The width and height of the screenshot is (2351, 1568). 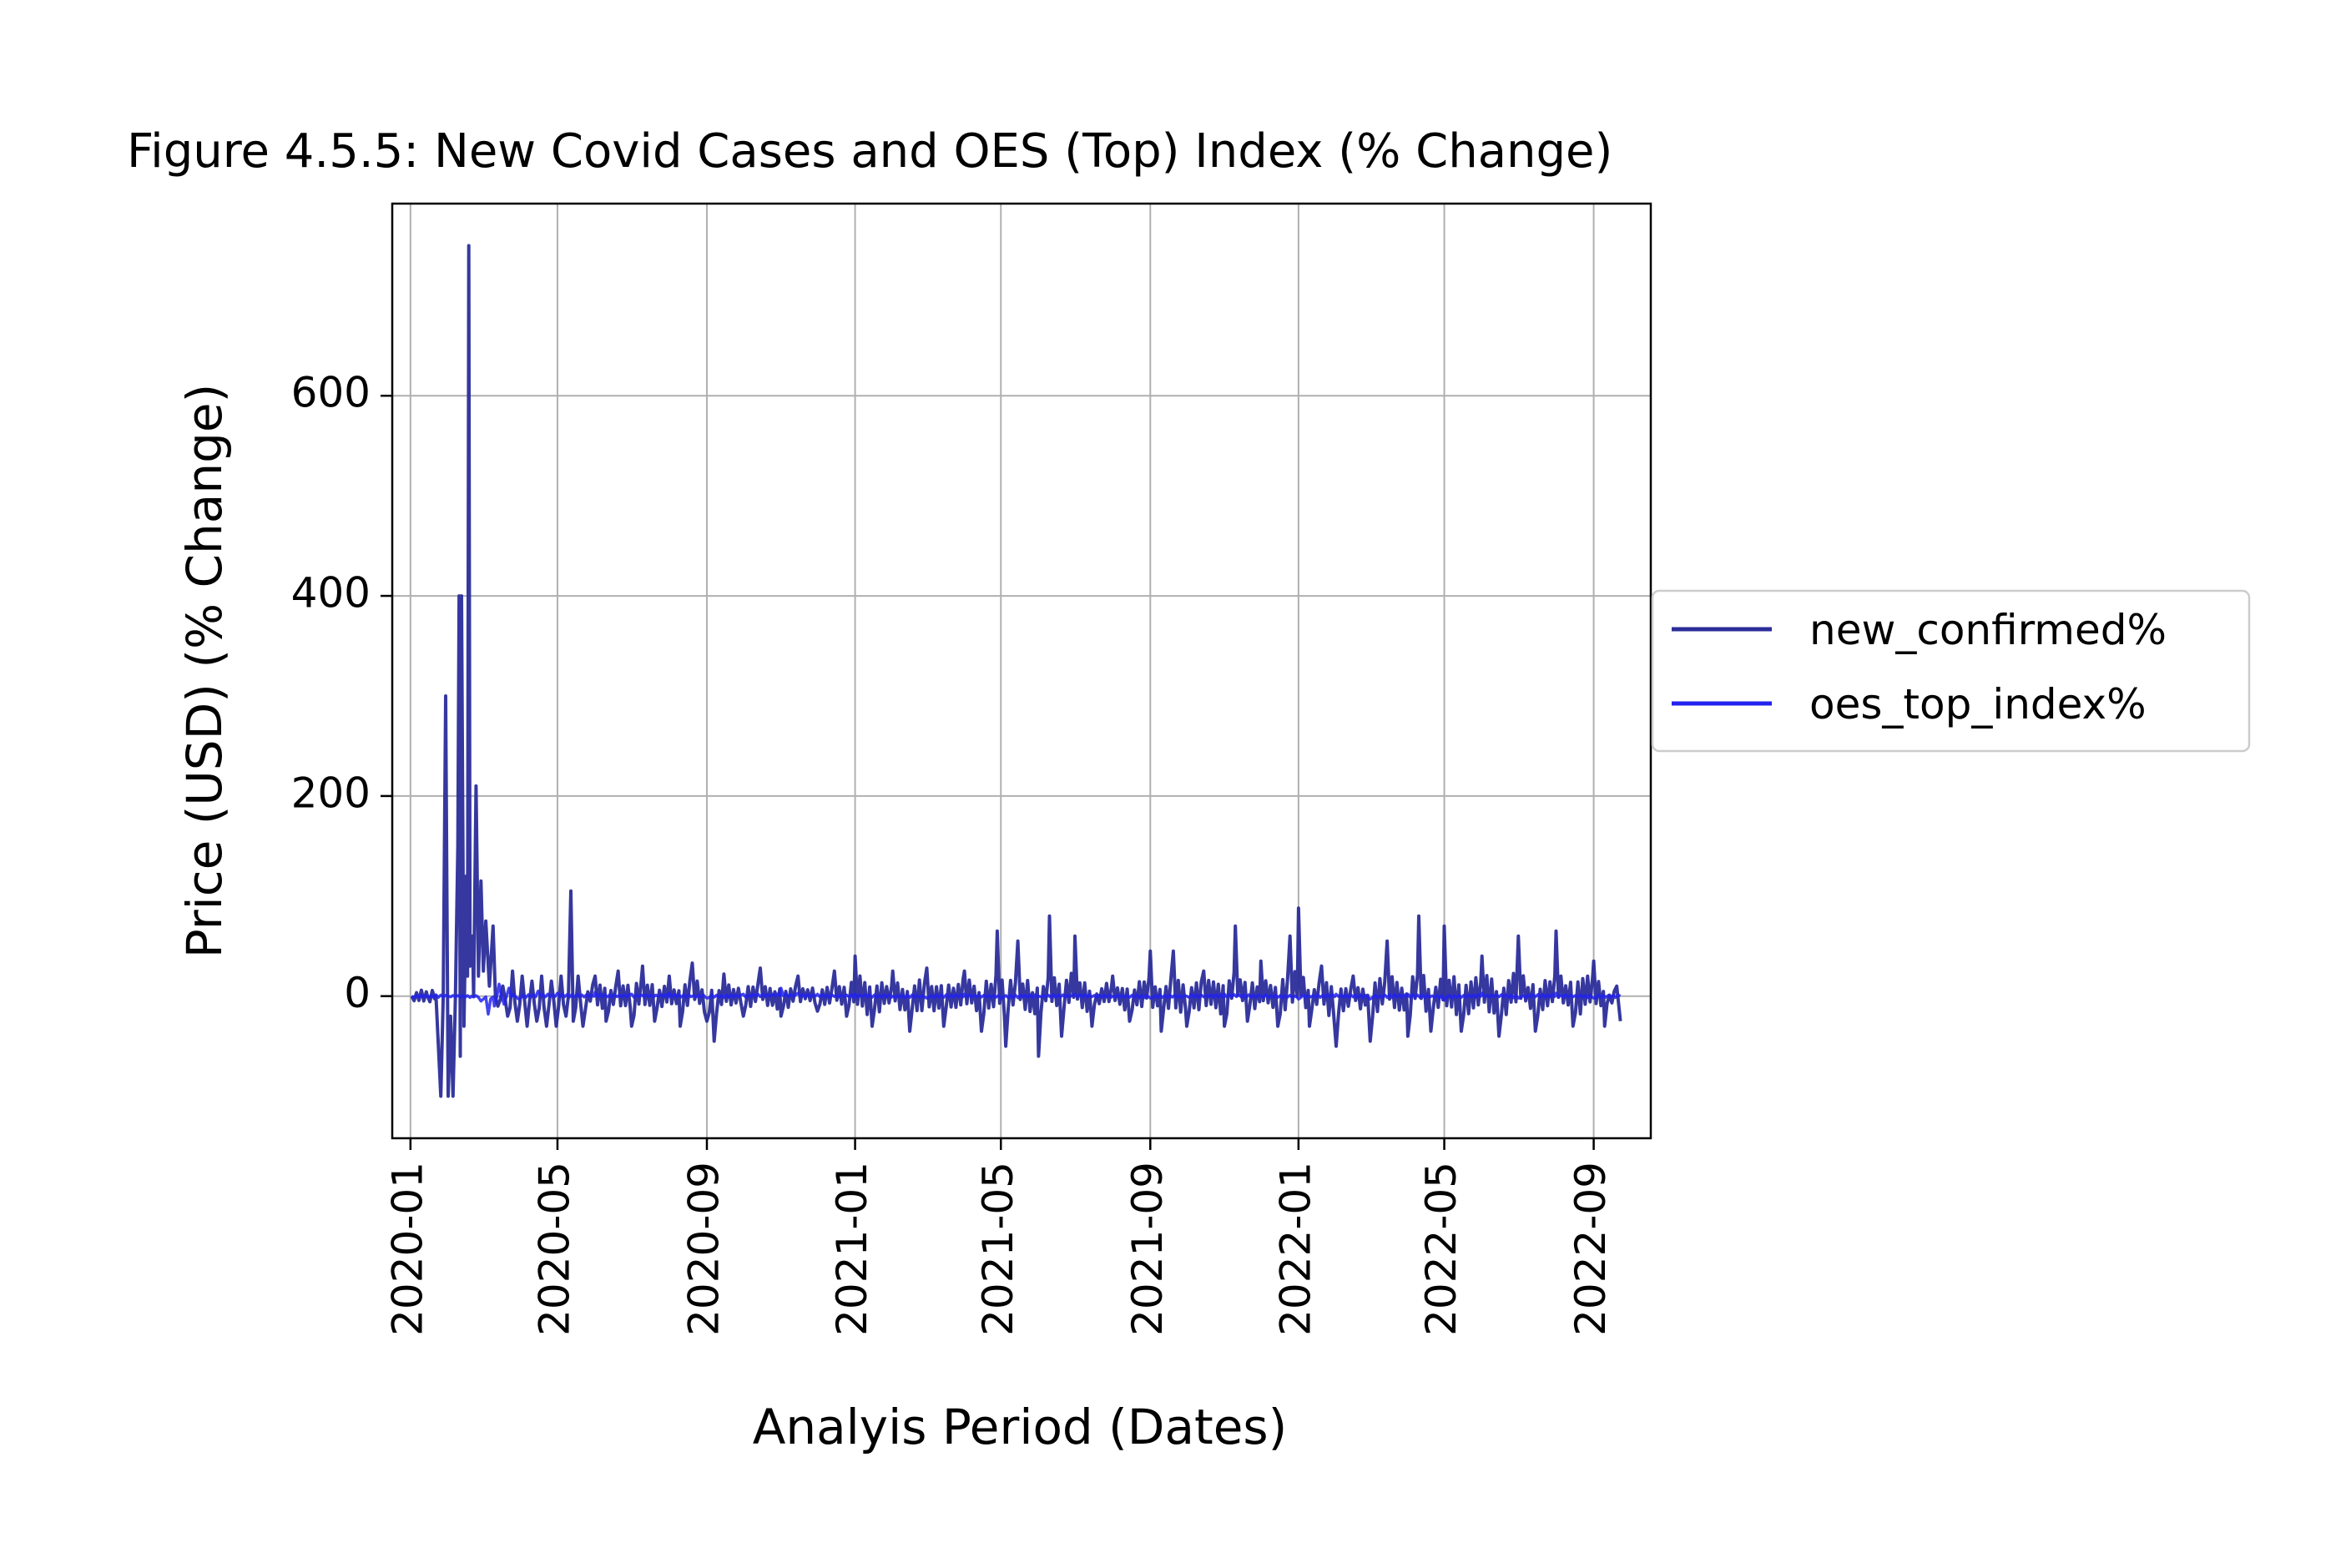 What do you see at coordinates (1590, 1249) in the screenshot?
I see `x-tick-label: 2022-09` at bounding box center [1590, 1249].